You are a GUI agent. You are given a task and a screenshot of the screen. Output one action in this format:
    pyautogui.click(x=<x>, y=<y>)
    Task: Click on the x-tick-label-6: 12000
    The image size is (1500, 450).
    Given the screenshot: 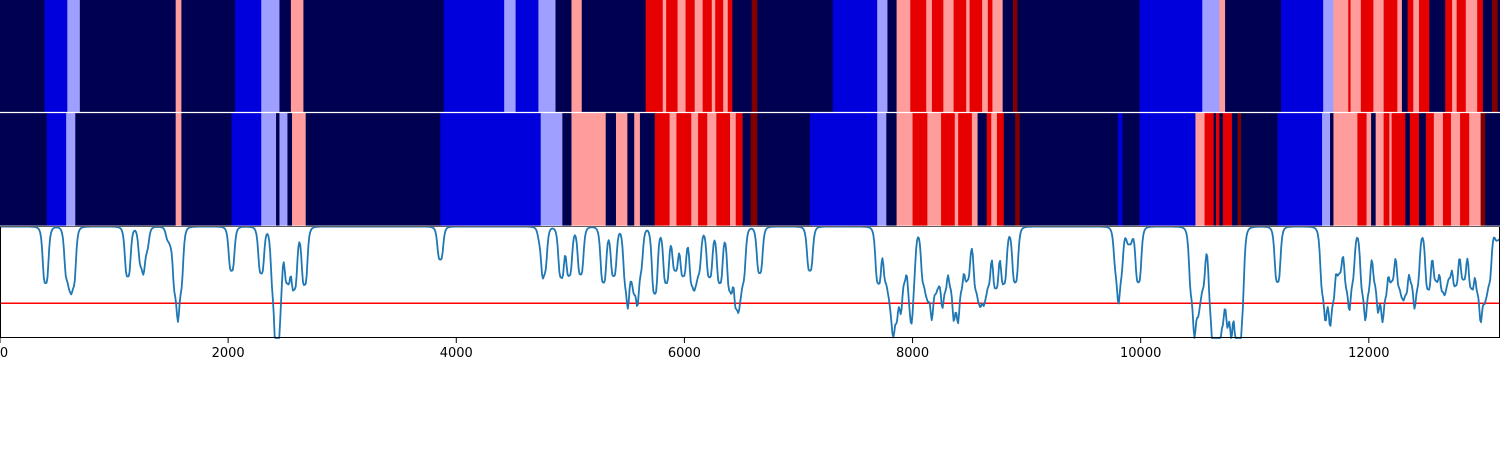 What is the action you would take?
    pyautogui.click(x=1368, y=353)
    